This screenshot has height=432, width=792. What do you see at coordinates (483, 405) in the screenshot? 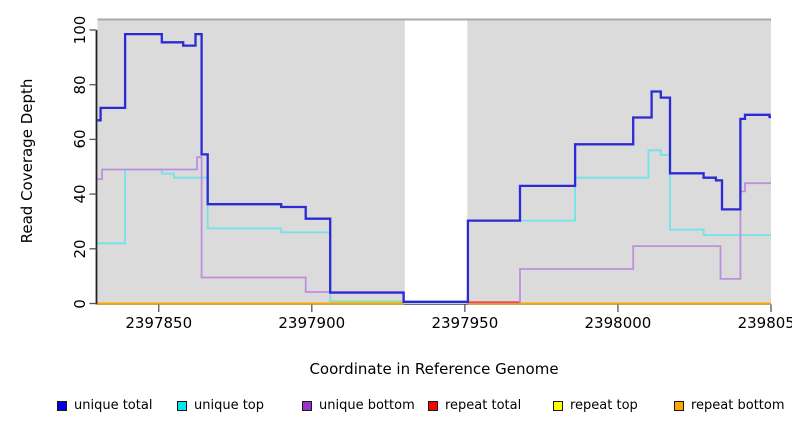
I see `legend-label: repeat total` at bounding box center [483, 405].